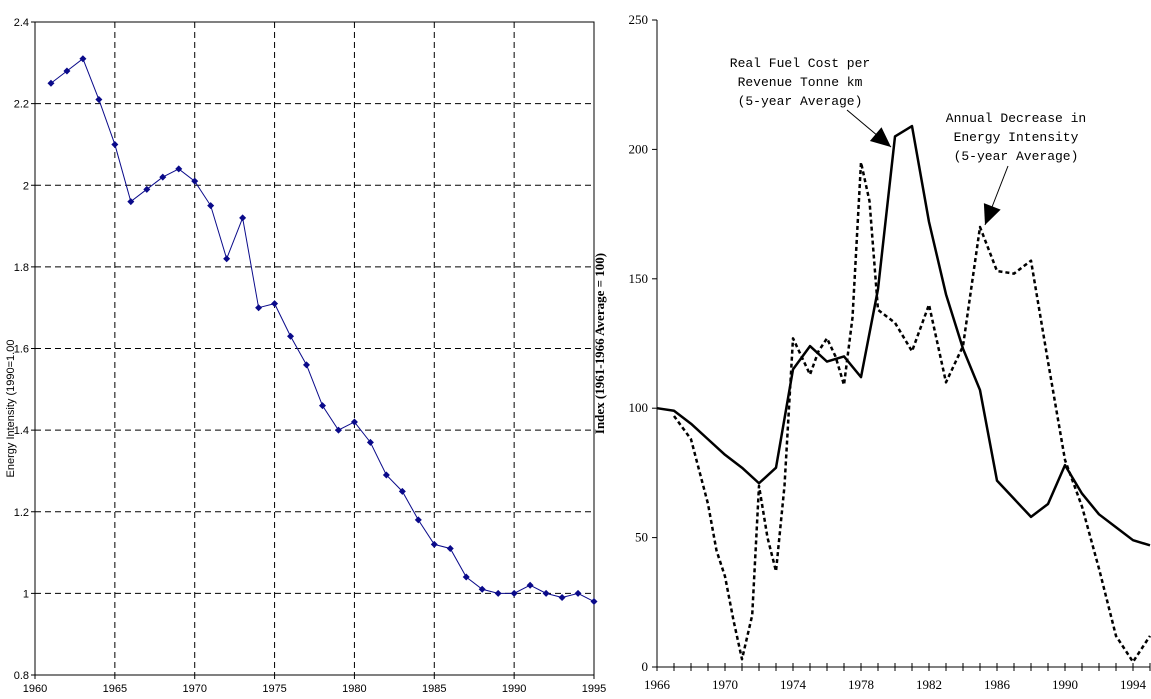 This screenshot has height=699, width=1151. Describe the element at coordinates (26, 594) in the screenshot. I see `left-y-tick-label: 1` at that location.